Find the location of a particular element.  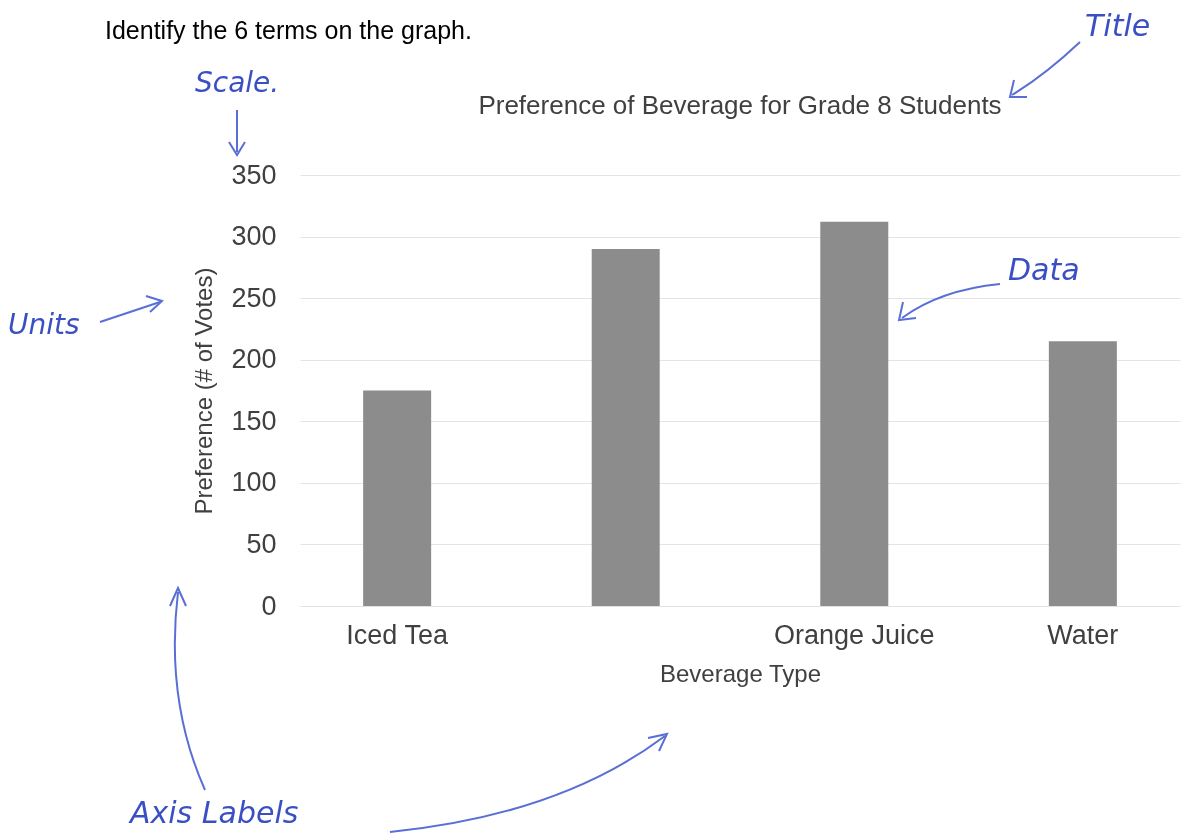

x-tick-label: Orange Juice is located at coordinates (854, 634).